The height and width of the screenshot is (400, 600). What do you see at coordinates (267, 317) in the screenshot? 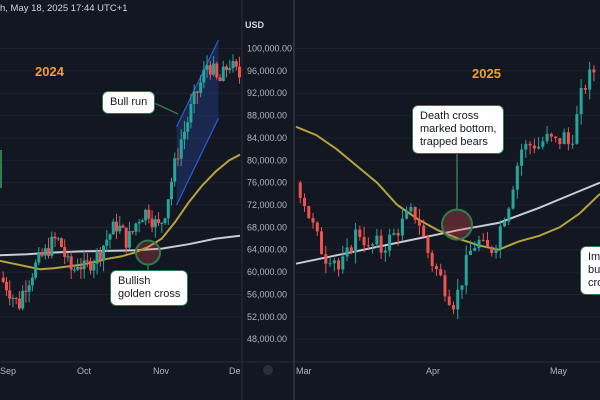
I see `price-tick-label: 52,000.00` at bounding box center [267, 317].